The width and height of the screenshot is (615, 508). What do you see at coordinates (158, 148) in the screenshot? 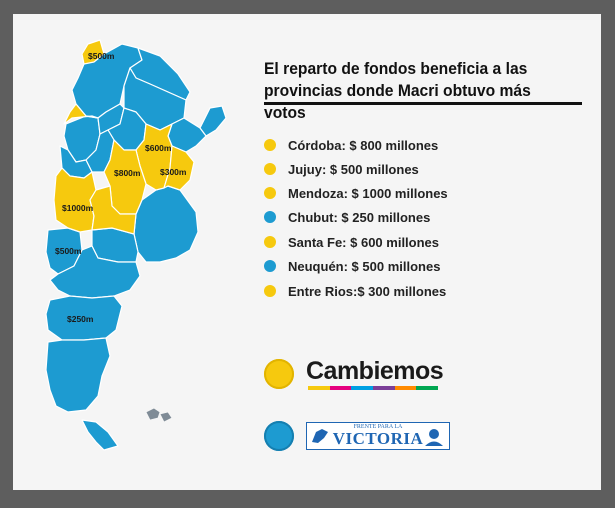
I see `map-label-santafe: $600m` at bounding box center [158, 148].